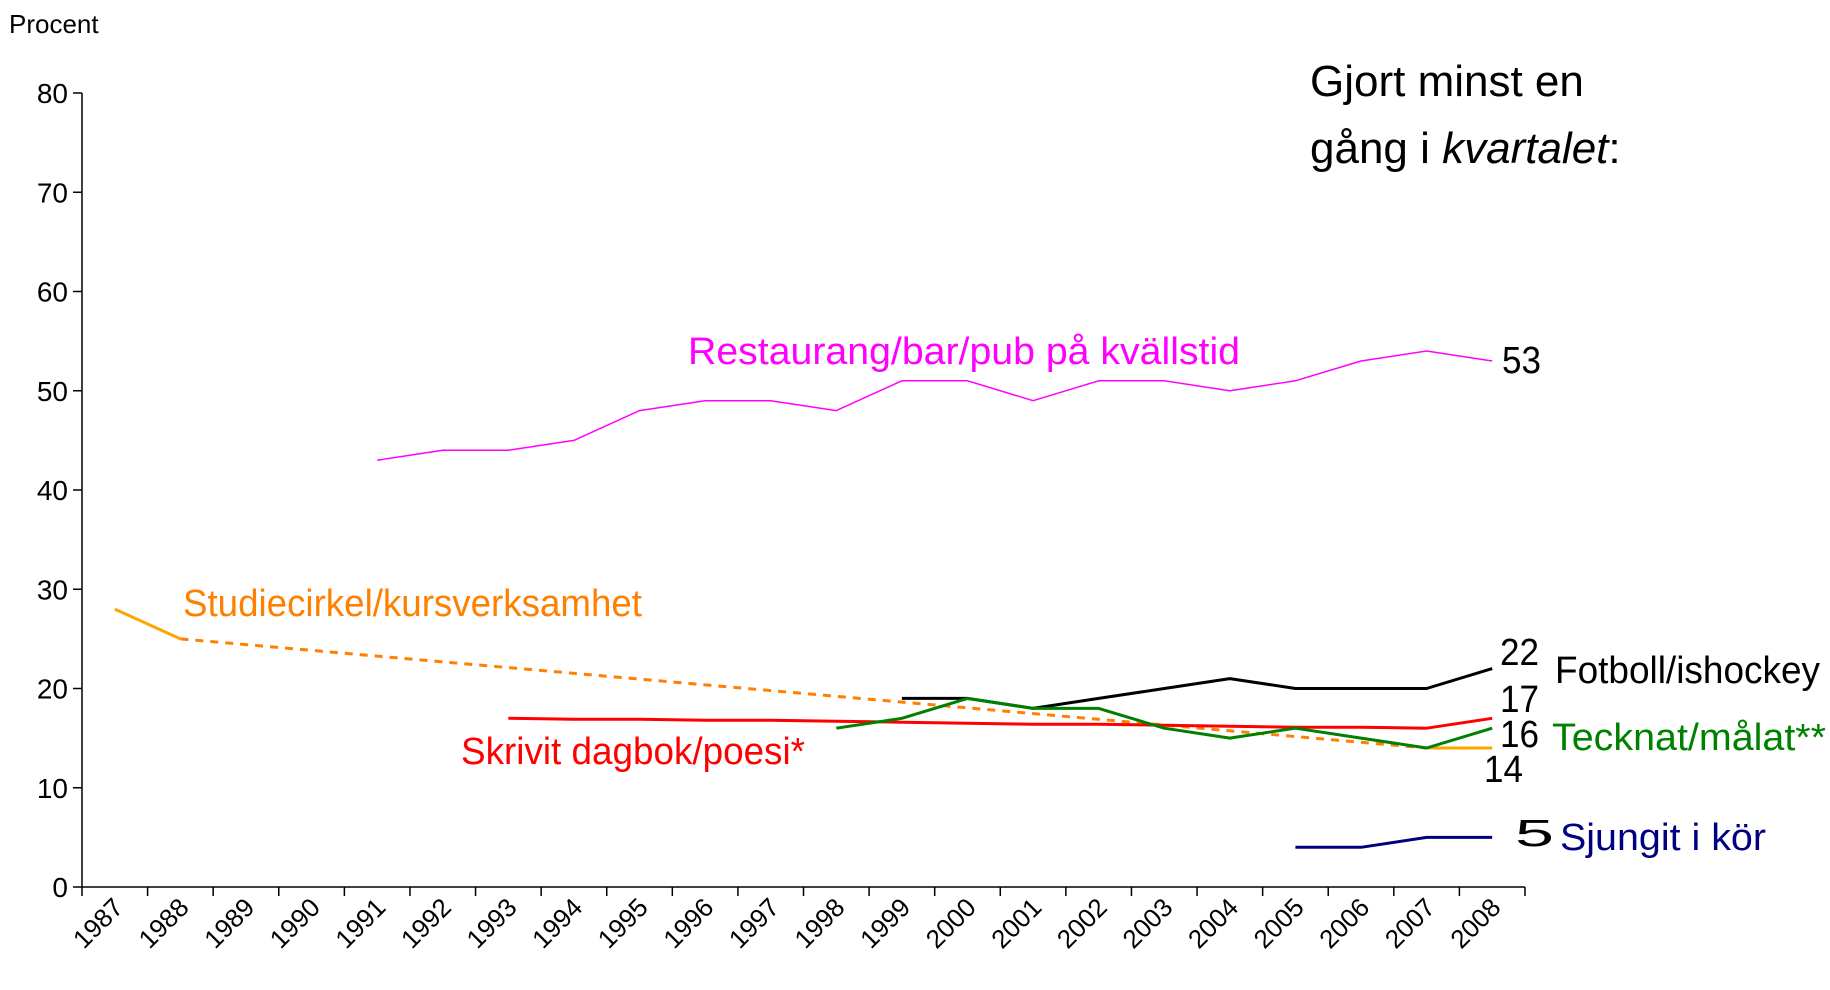 This screenshot has height=990, width=1830. What do you see at coordinates (1082, 923) in the screenshot?
I see `x-tick-label: 2002` at bounding box center [1082, 923].